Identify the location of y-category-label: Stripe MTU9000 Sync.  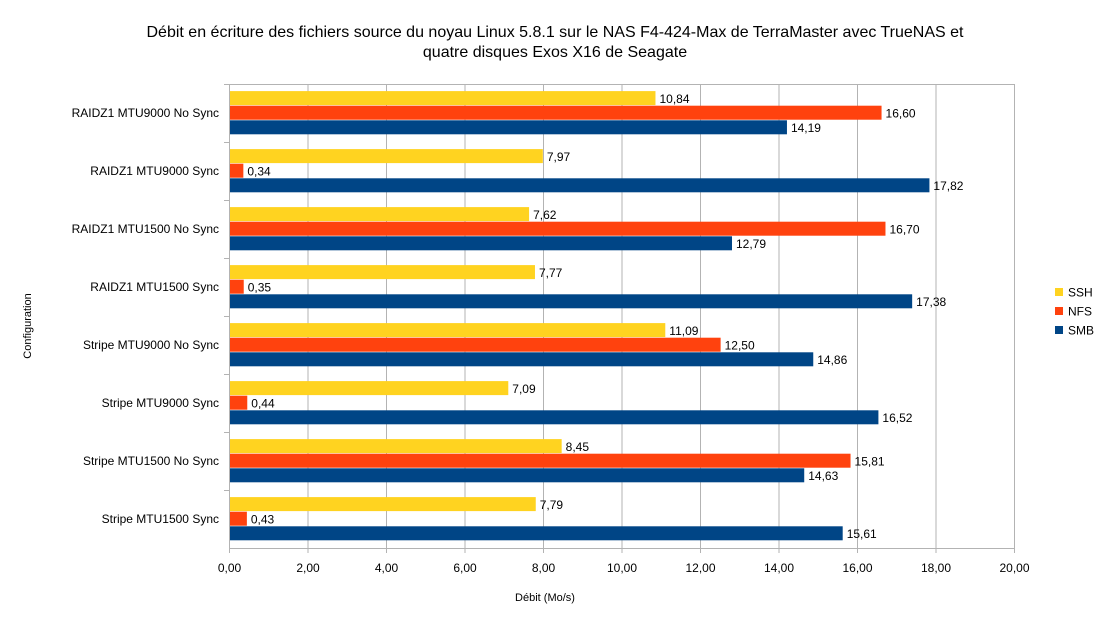
(160, 403).